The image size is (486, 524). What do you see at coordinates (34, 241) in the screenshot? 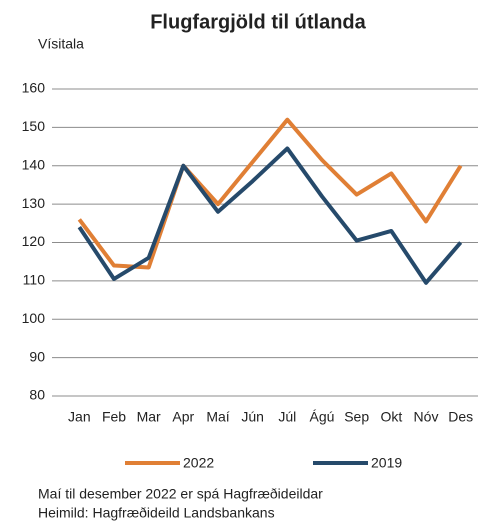
I see `y-tick-label: 120` at bounding box center [34, 241].